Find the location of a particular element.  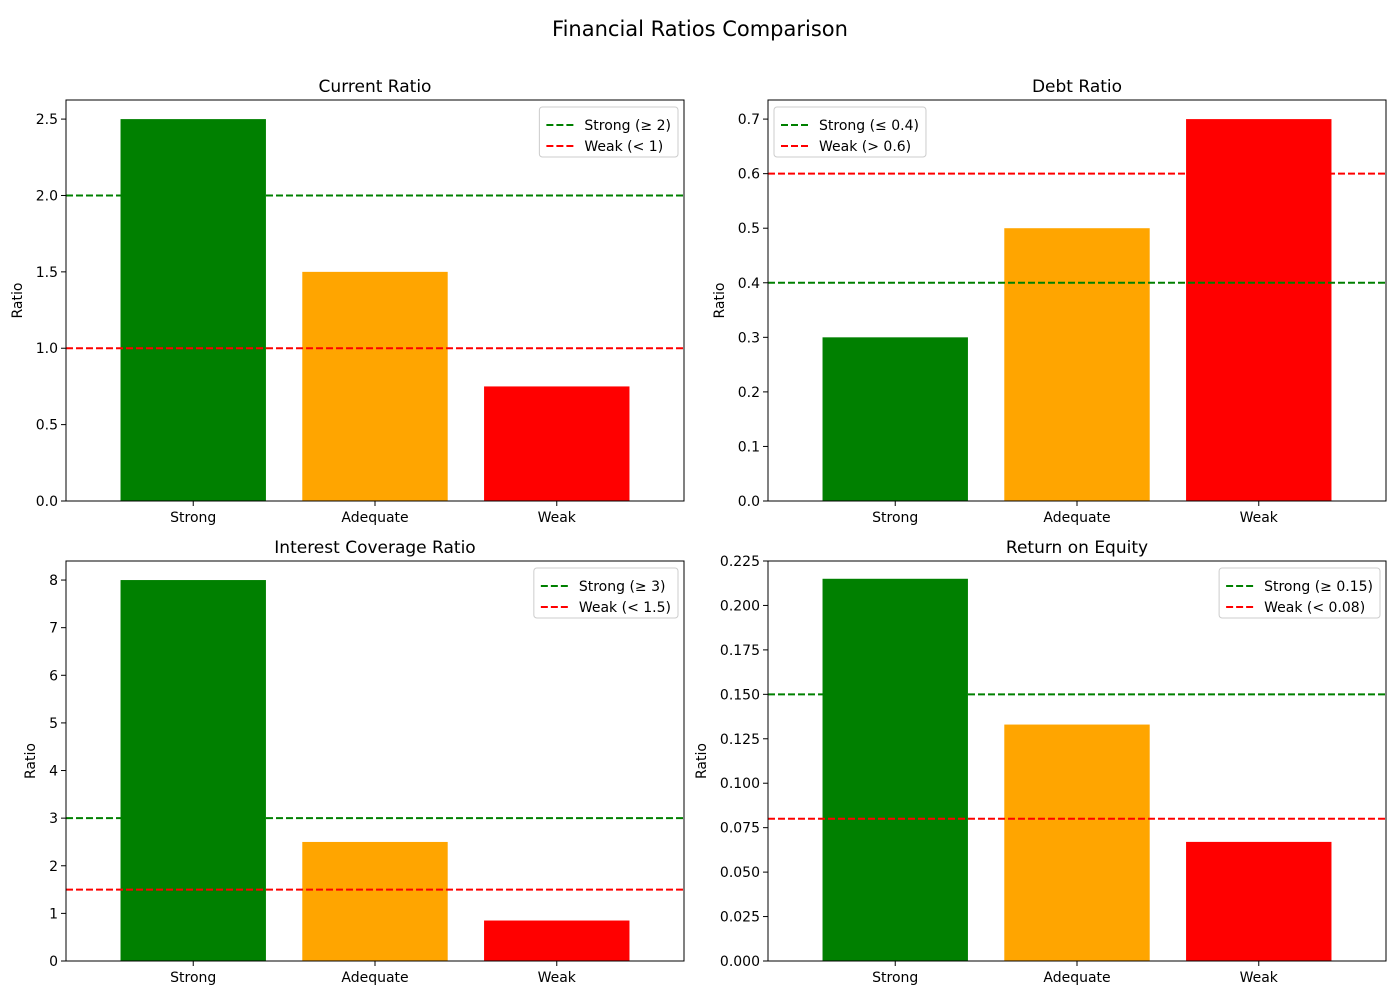

y-tick-label: 8 is located at coordinates (53, 581).